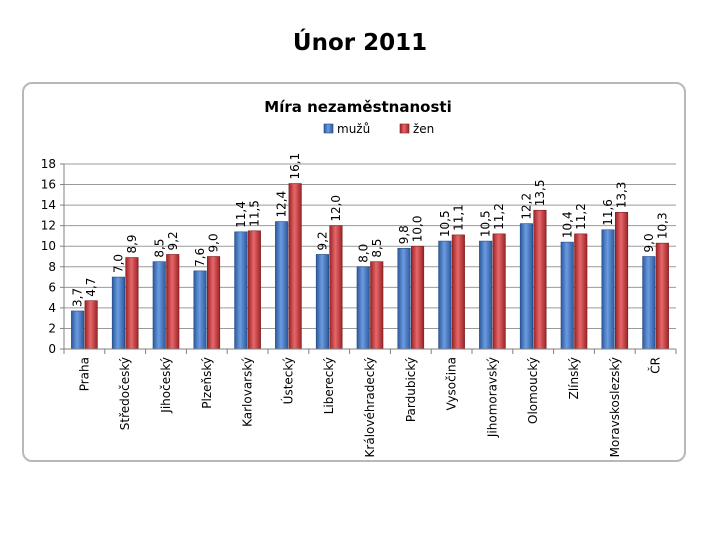  What do you see at coordinates (125, 393) in the screenshot?
I see `x-tick-label: Středočeský` at bounding box center [125, 393].